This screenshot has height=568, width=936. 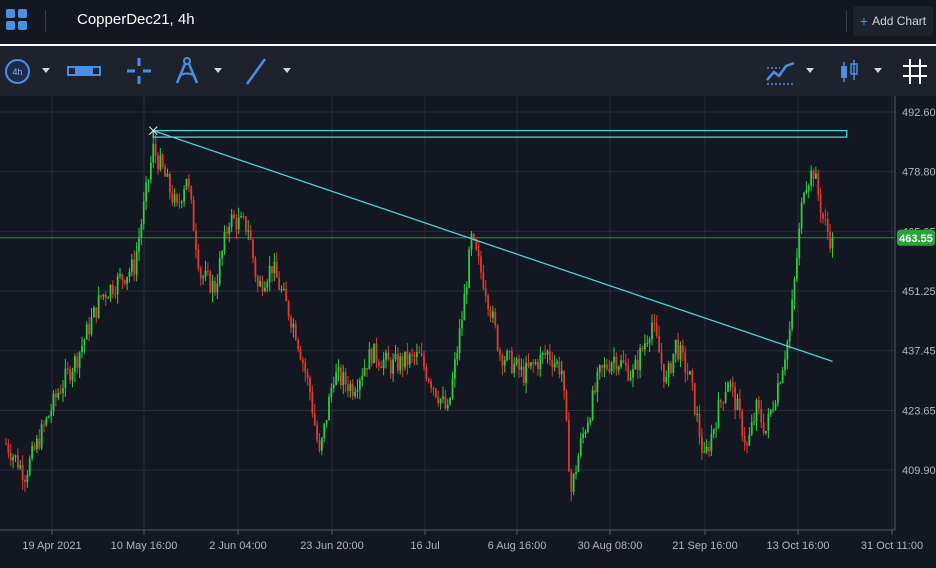 I want to click on x-tick-label: 19 Apr 2021, so click(x=51, y=546).